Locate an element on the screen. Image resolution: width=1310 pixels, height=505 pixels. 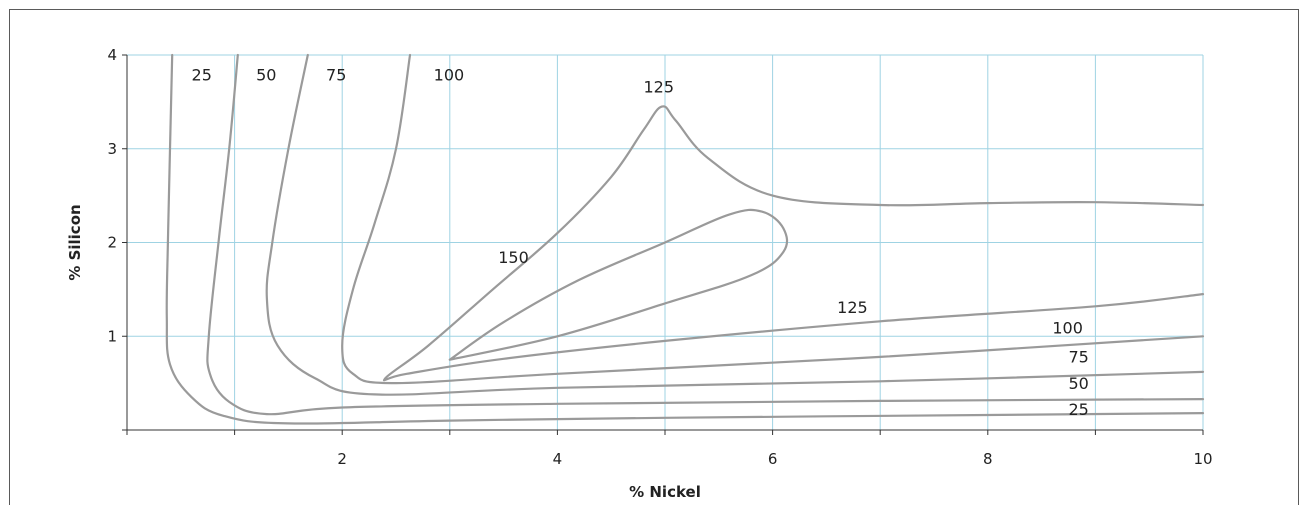
contour-label: 150 is located at coordinates (513, 257).